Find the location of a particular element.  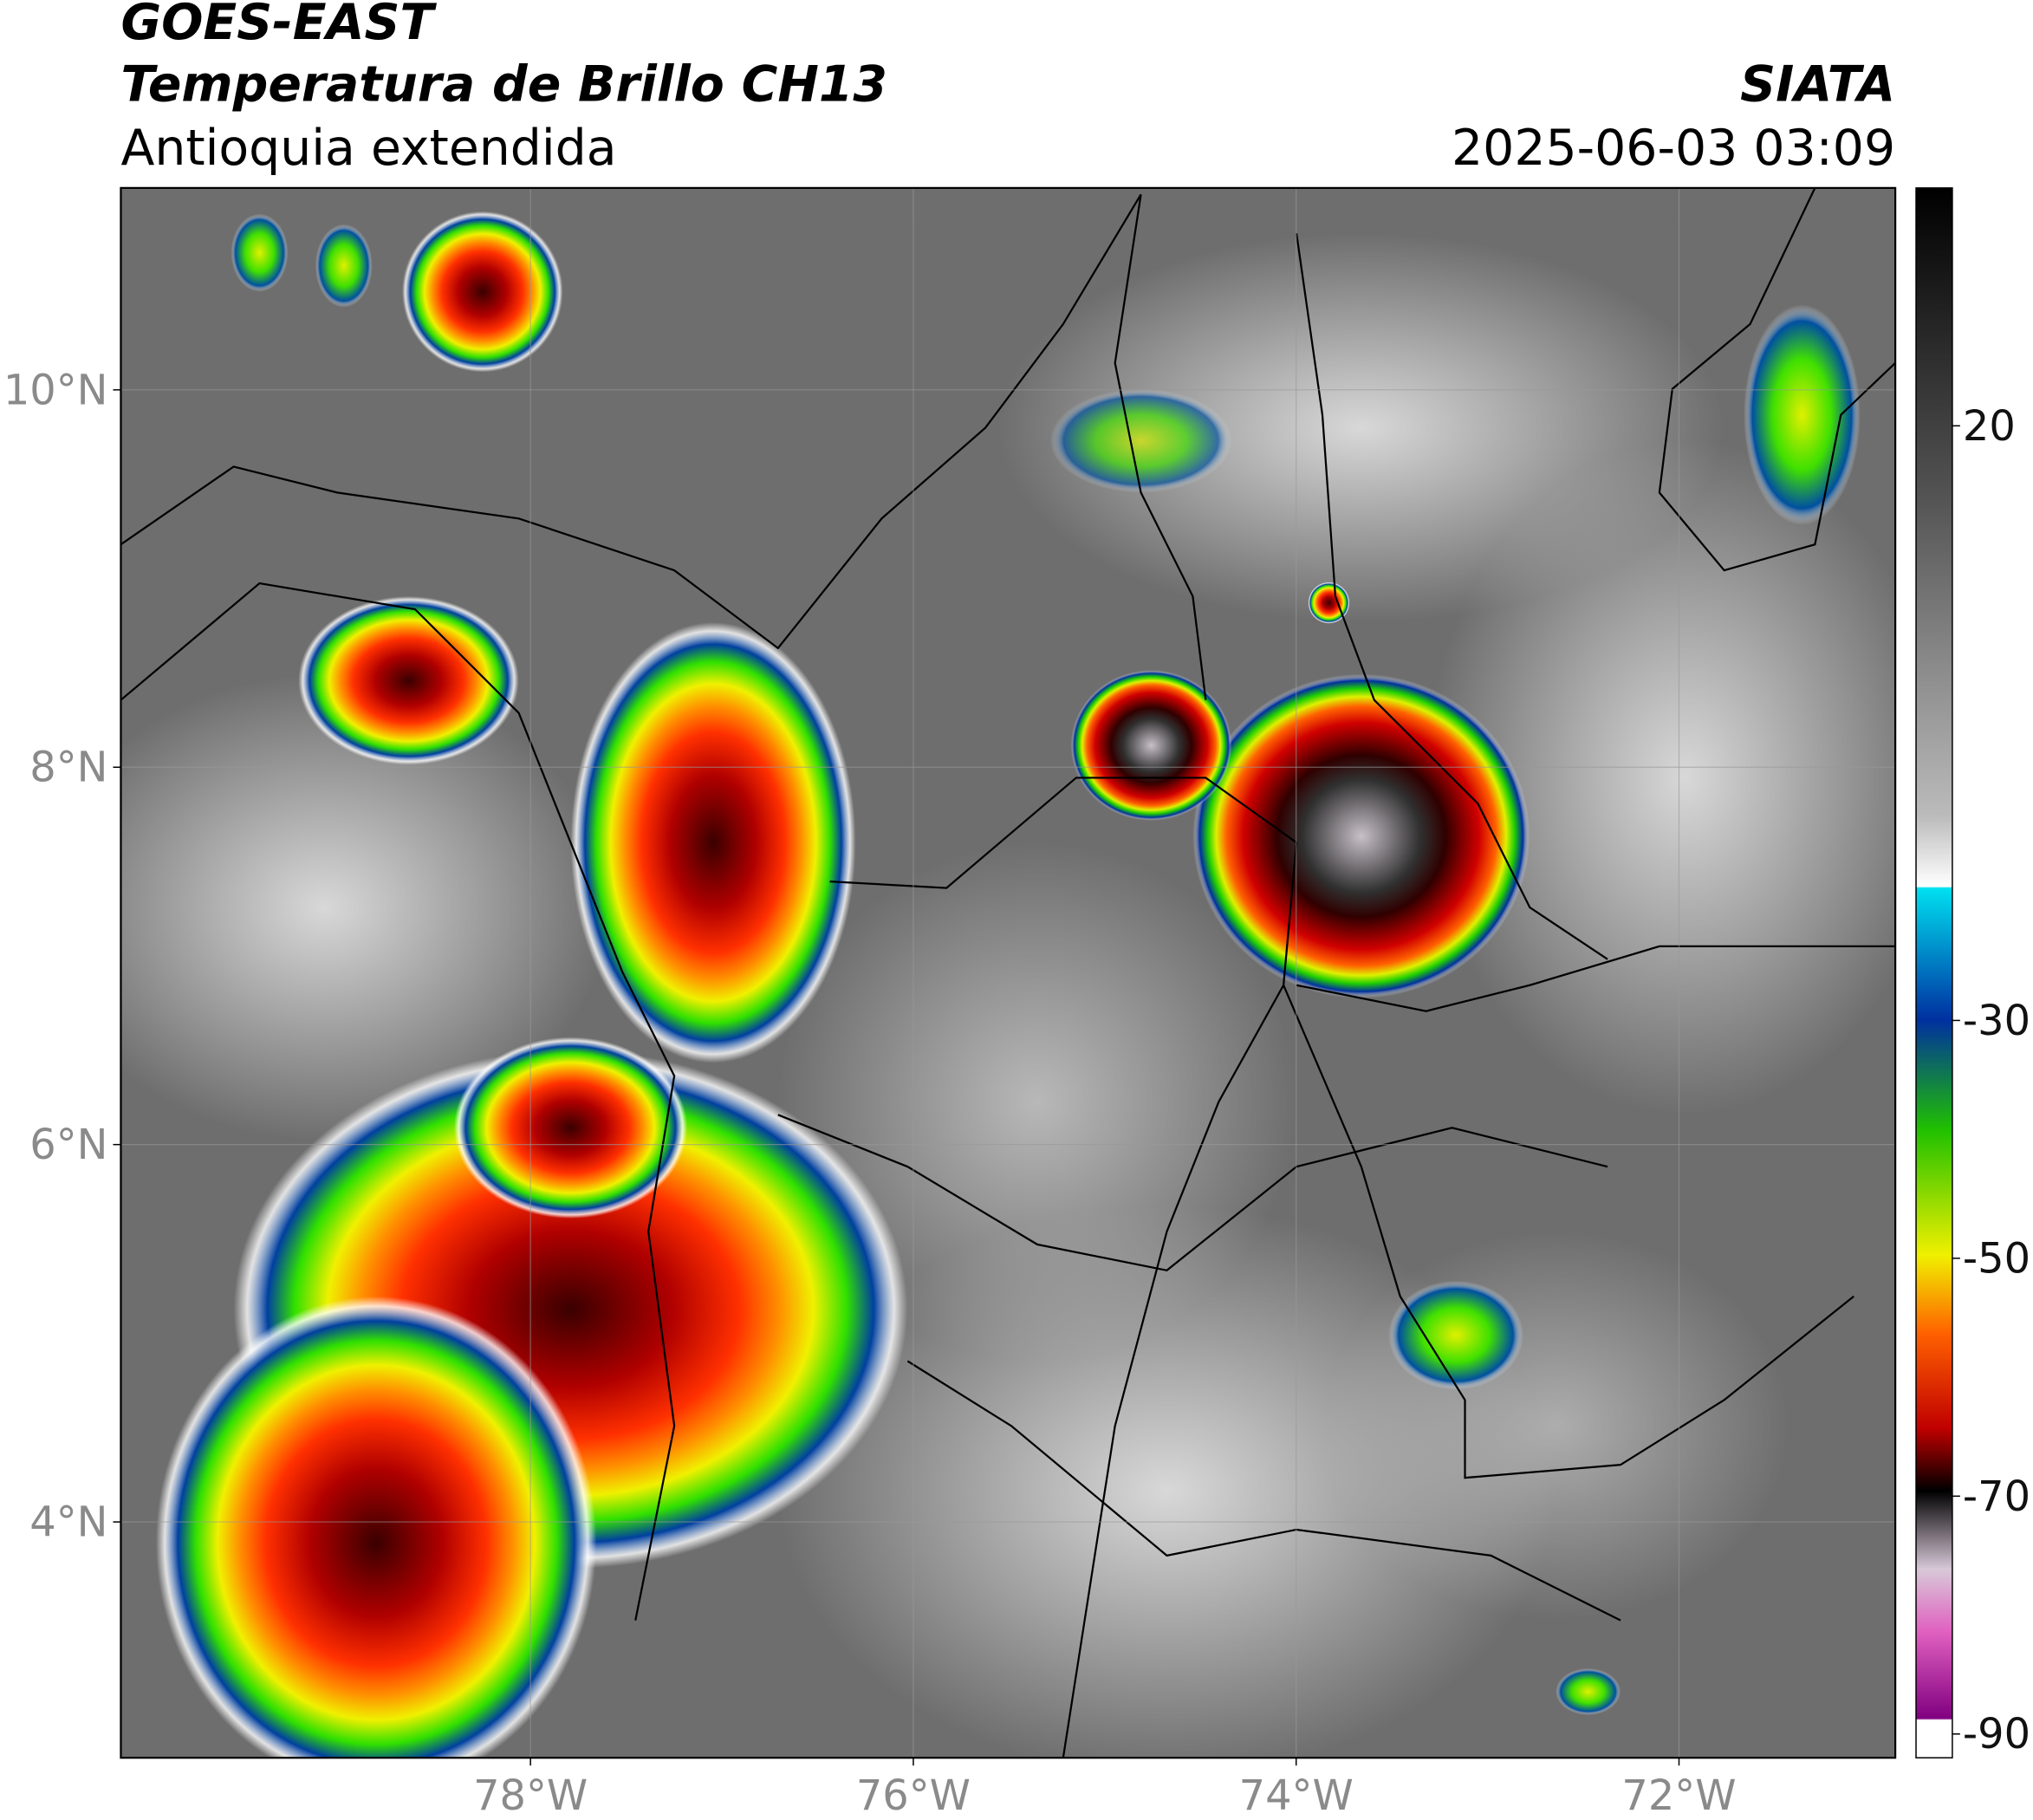

datetime: 2025-06-03 03:09 is located at coordinates (1673, 148).